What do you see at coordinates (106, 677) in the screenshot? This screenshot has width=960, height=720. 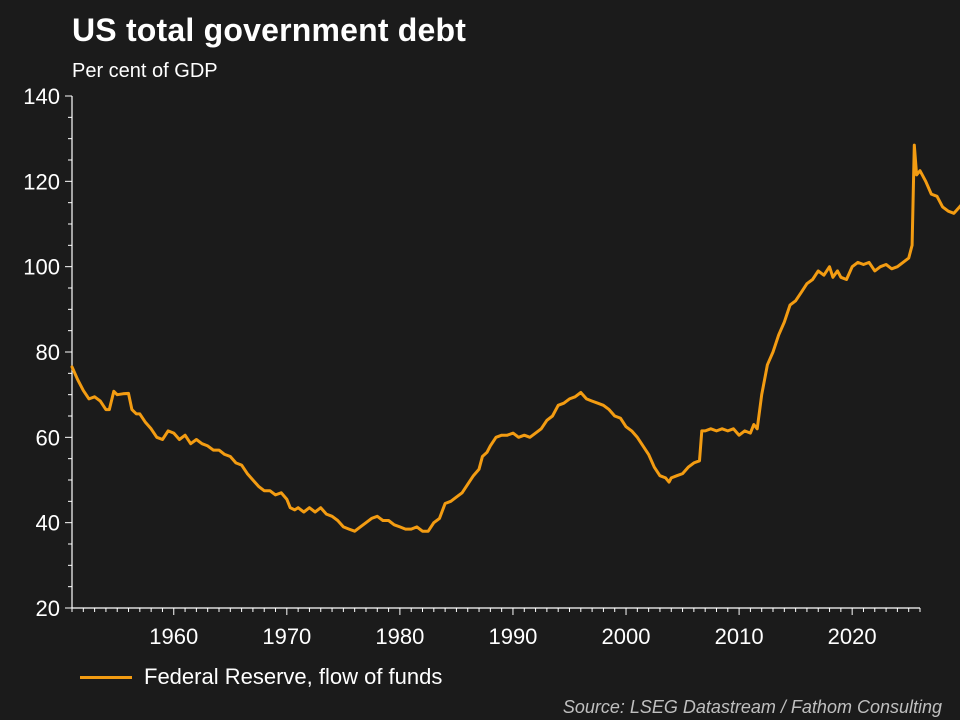 I see `legend-swatch` at bounding box center [106, 677].